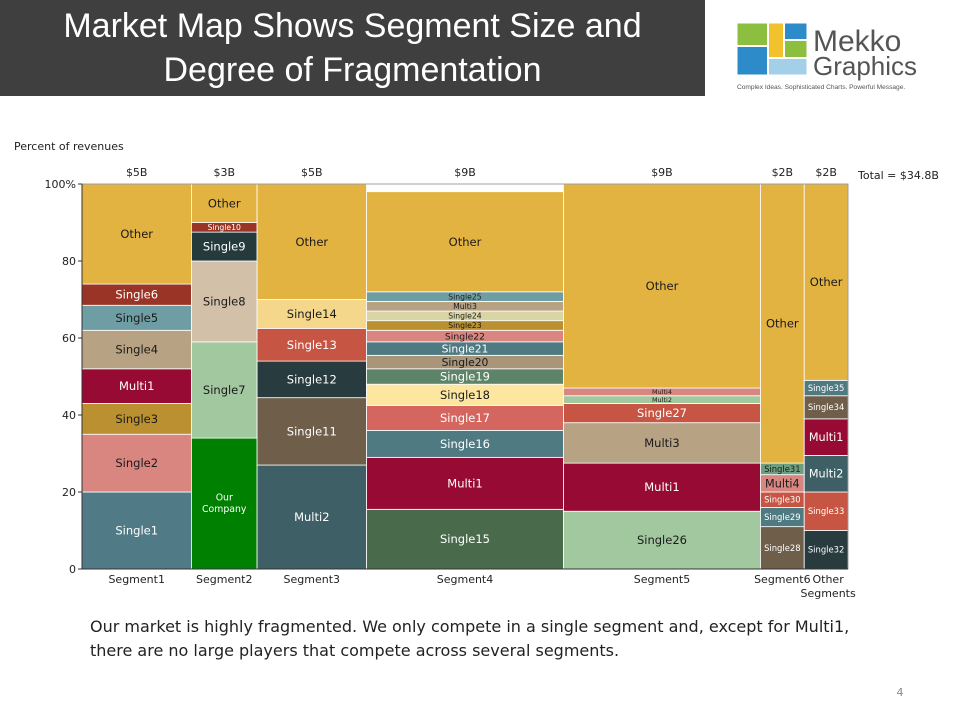 The image size is (960, 720). What do you see at coordinates (828, 579) in the screenshot?
I see `segment-label-7-a: Other` at bounding box center [828, 579].